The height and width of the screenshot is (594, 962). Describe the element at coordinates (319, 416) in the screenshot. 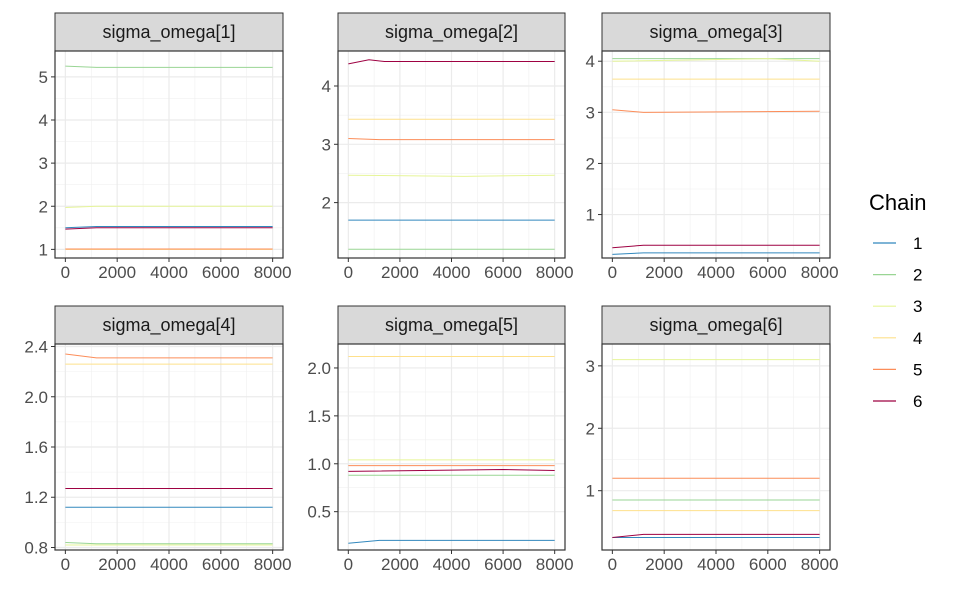

I see `y-tick-label: 1.5` at that location.